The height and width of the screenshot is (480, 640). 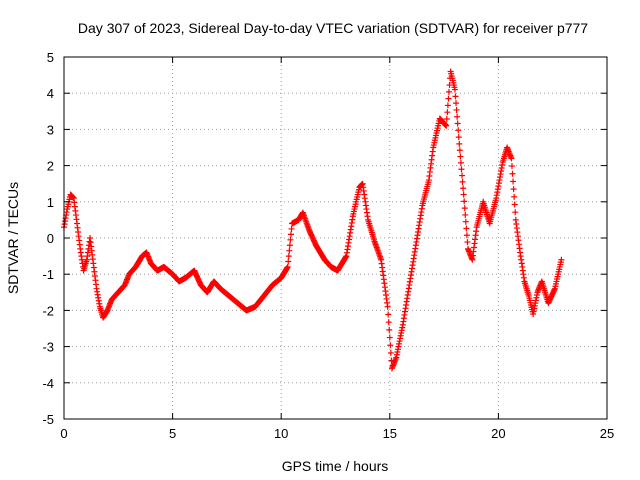 What do you see at coordinates (48, 347) in the screenshot?
I see `y-tick-label: -3` at bounding box center [48, 347].